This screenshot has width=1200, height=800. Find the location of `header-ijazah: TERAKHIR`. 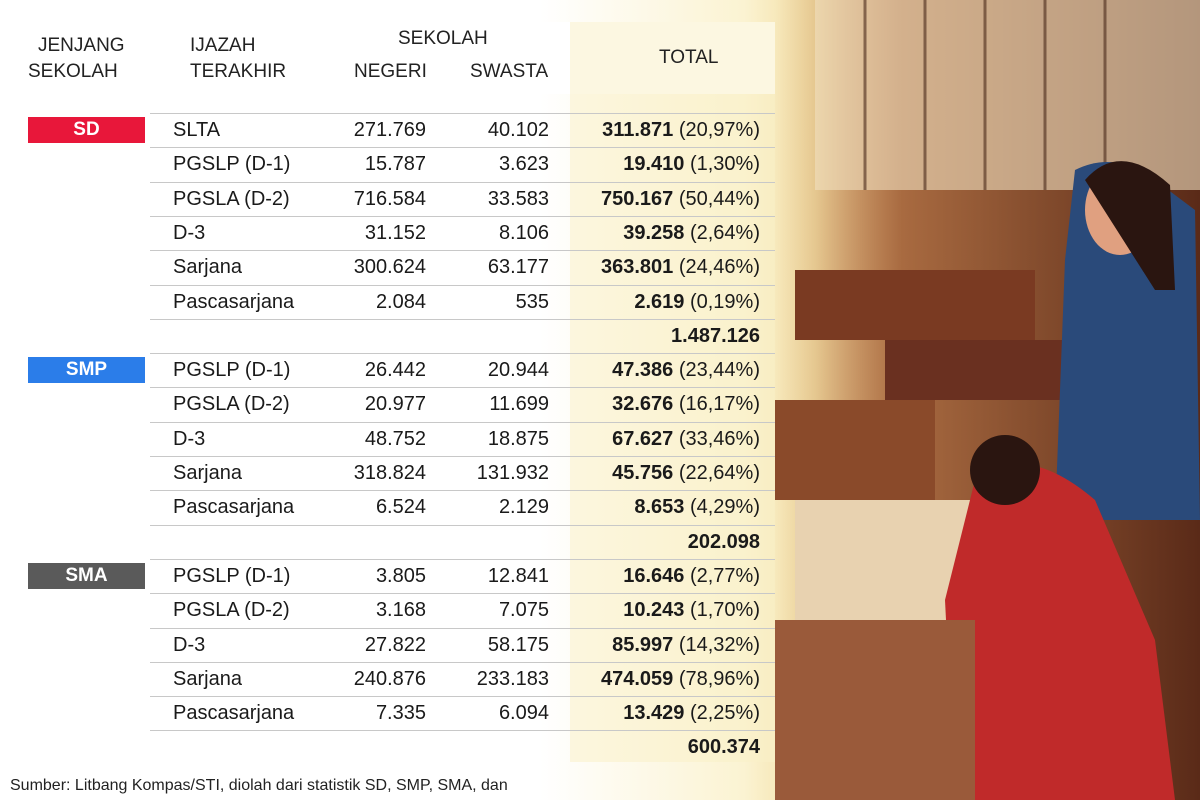

header-ijazah: TERAKHIR is located at coordinates (238, 71).